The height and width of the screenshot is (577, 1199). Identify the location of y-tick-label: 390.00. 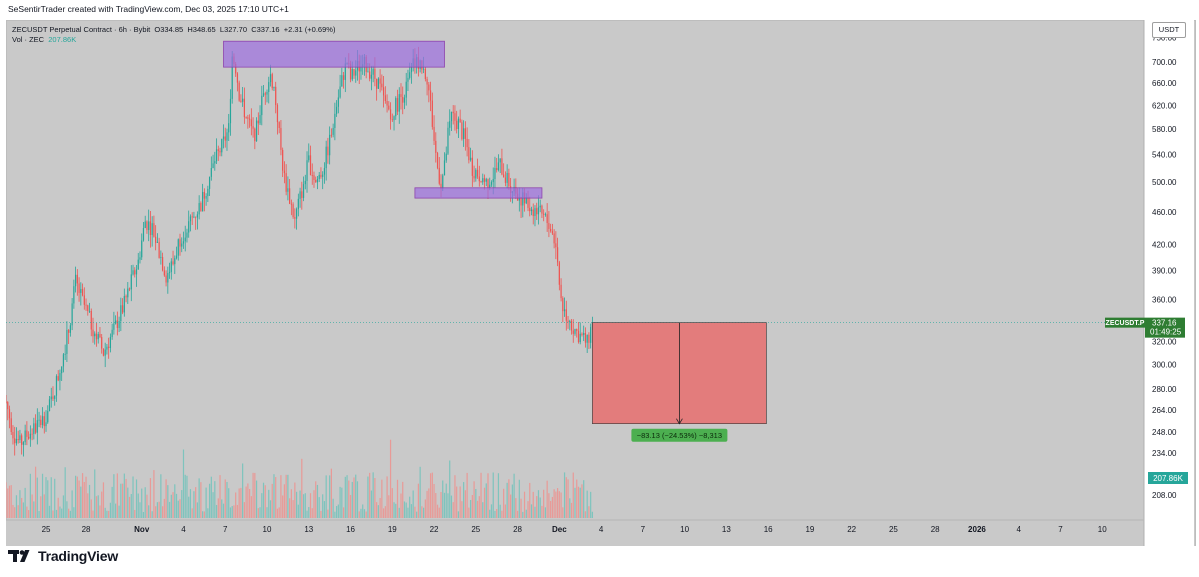
(1164, 271).